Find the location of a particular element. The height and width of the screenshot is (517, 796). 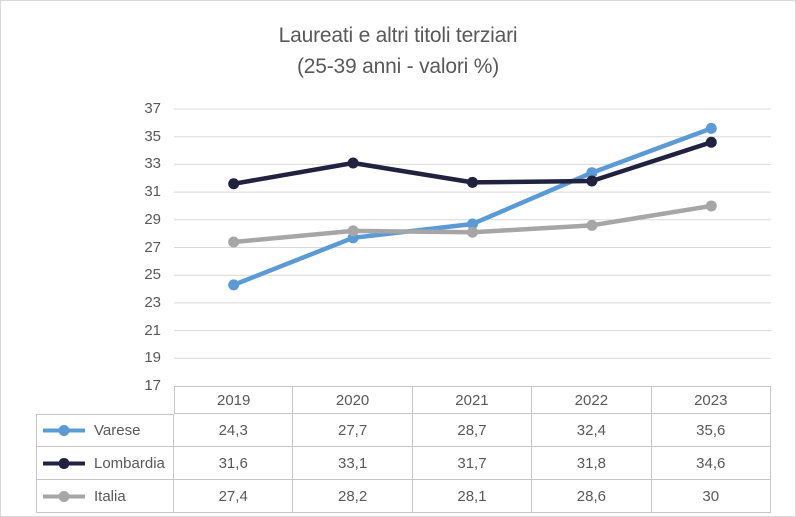

year-header-2022: 2022 is located at coordinates (592, 400).